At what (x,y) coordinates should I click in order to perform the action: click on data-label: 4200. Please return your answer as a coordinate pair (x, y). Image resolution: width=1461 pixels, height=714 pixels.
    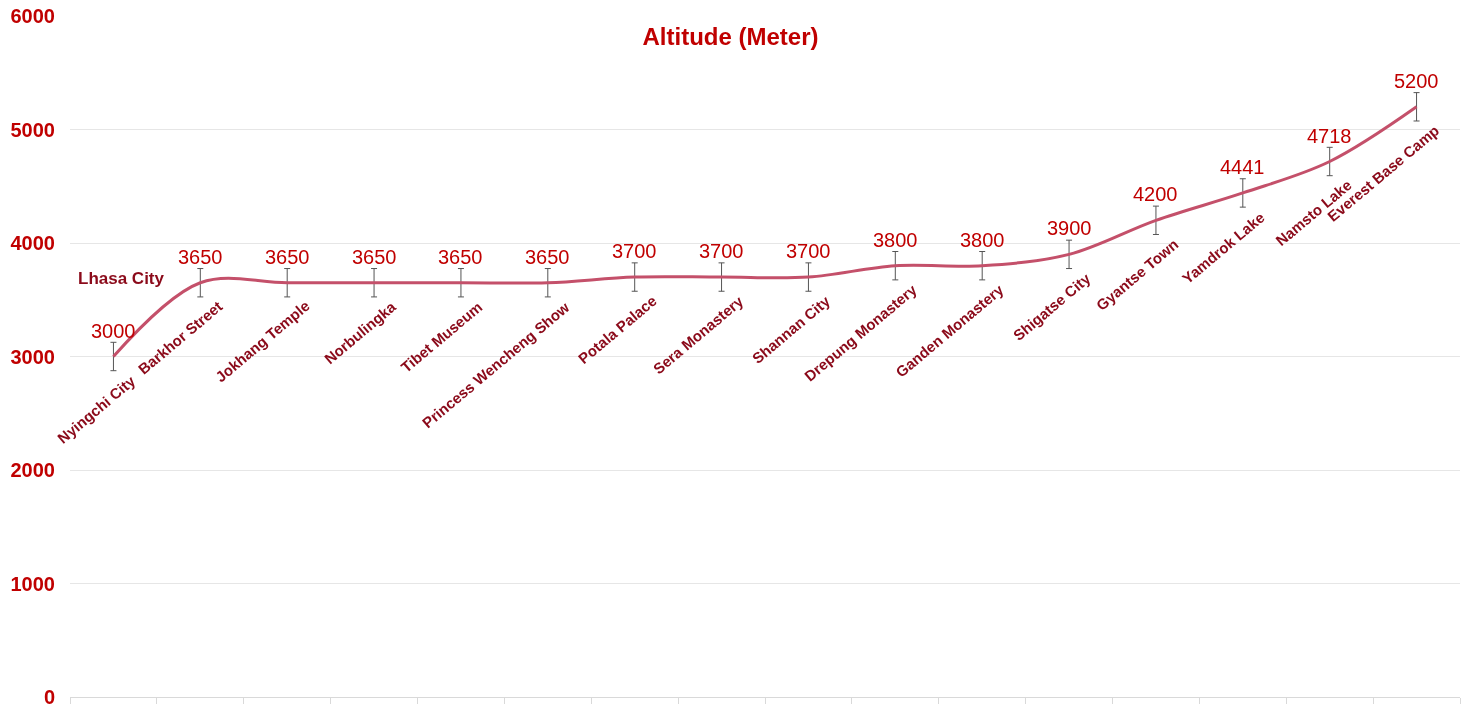
    Looking at the image, I should click on (1155, 194).